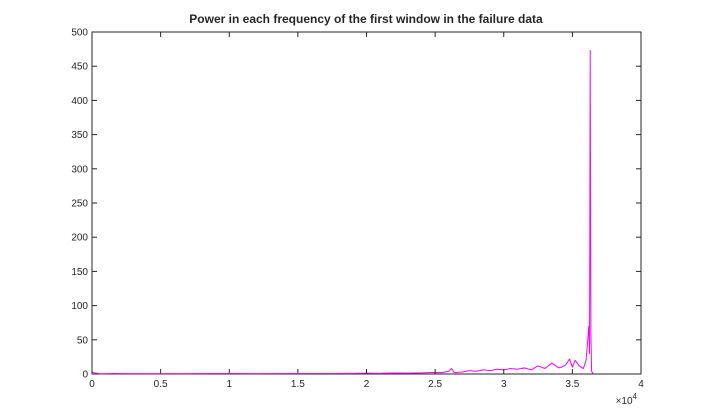 The image size is (710, 420). I want to click on y-tick-label: 500, so click(79, 33).